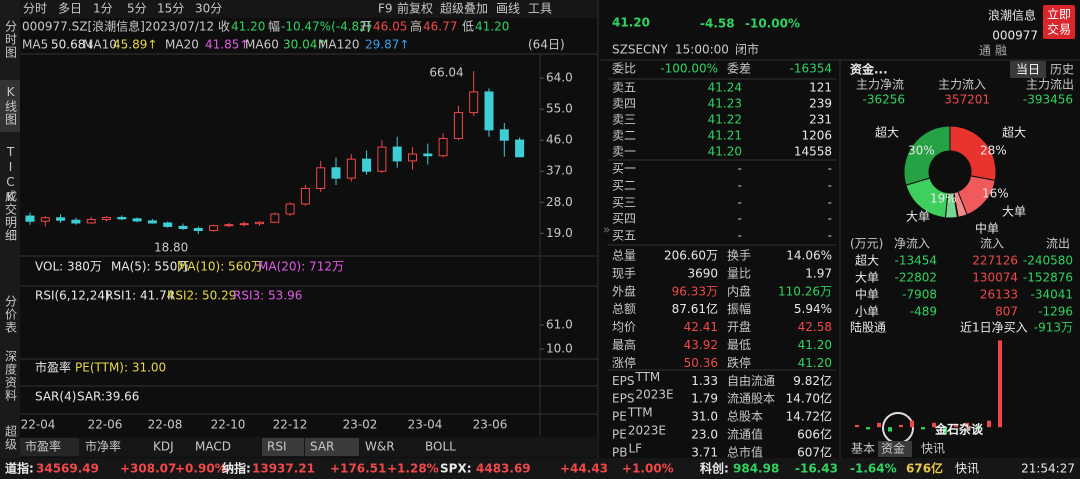 This screenshot has height=479, width=1080. I want to click on label: -10.00%, so click(772, 24).